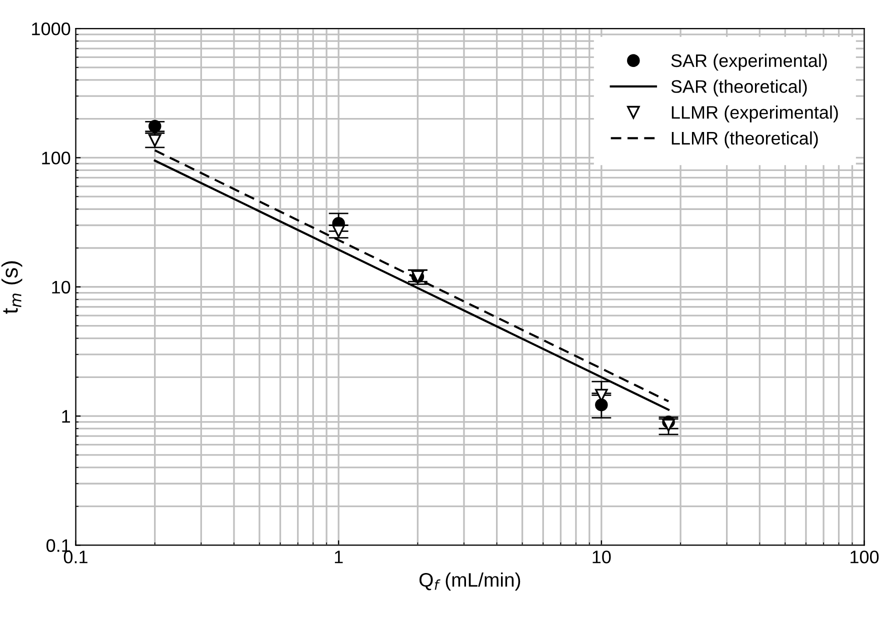 The width and height of the screenshot is (891, 634). I want to click on x-tick-label: 1, so click(338, 557).